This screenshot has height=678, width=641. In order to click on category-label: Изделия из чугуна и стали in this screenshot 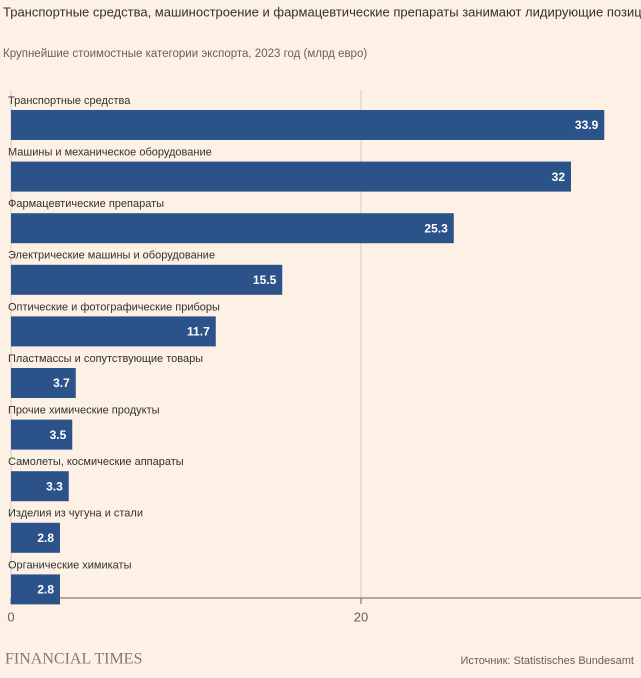, I will do `click(75, 514)`.